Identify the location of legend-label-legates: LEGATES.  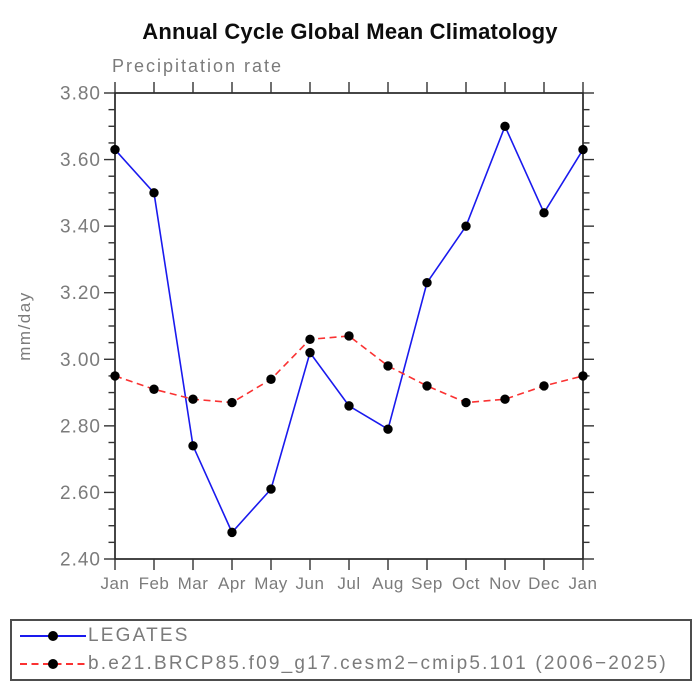
(139, 635).